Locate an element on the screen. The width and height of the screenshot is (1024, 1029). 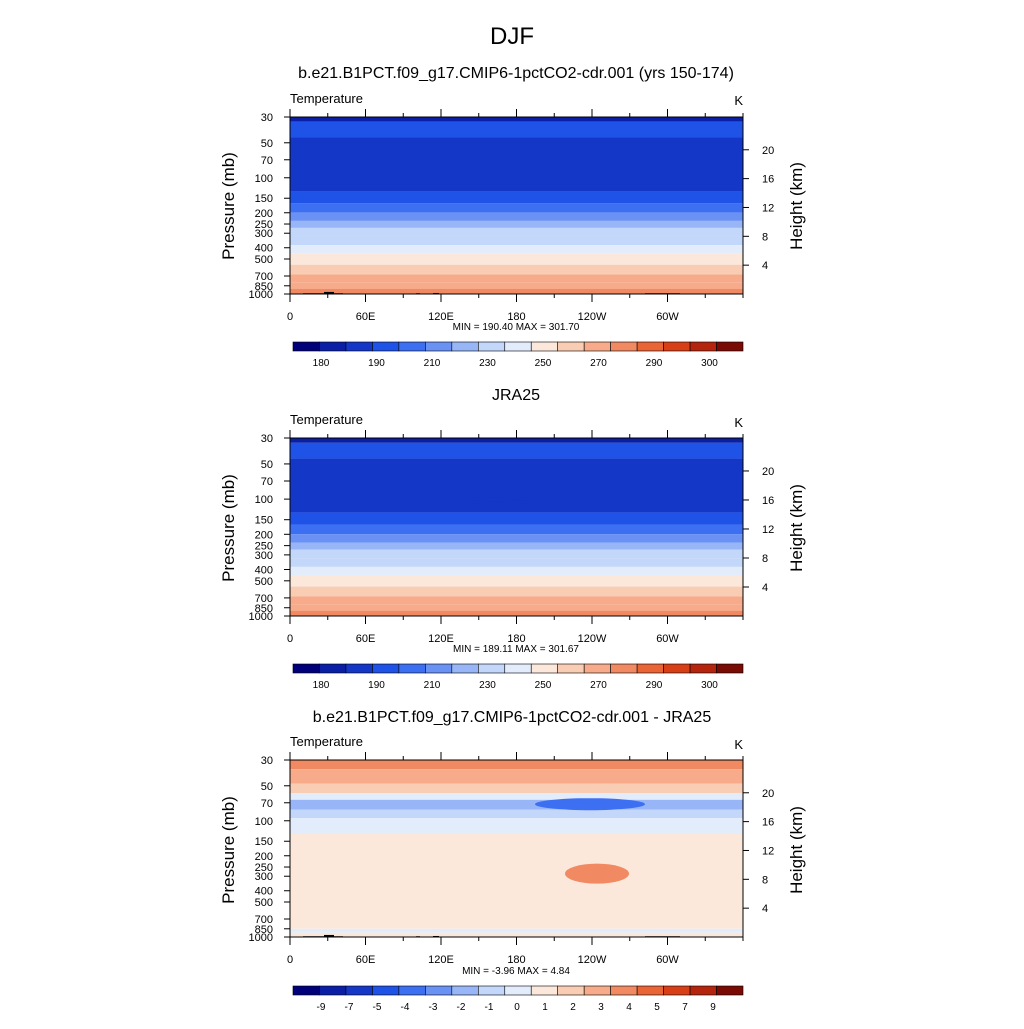
panel-title: JRA25 is located at coordinates (516, 395).